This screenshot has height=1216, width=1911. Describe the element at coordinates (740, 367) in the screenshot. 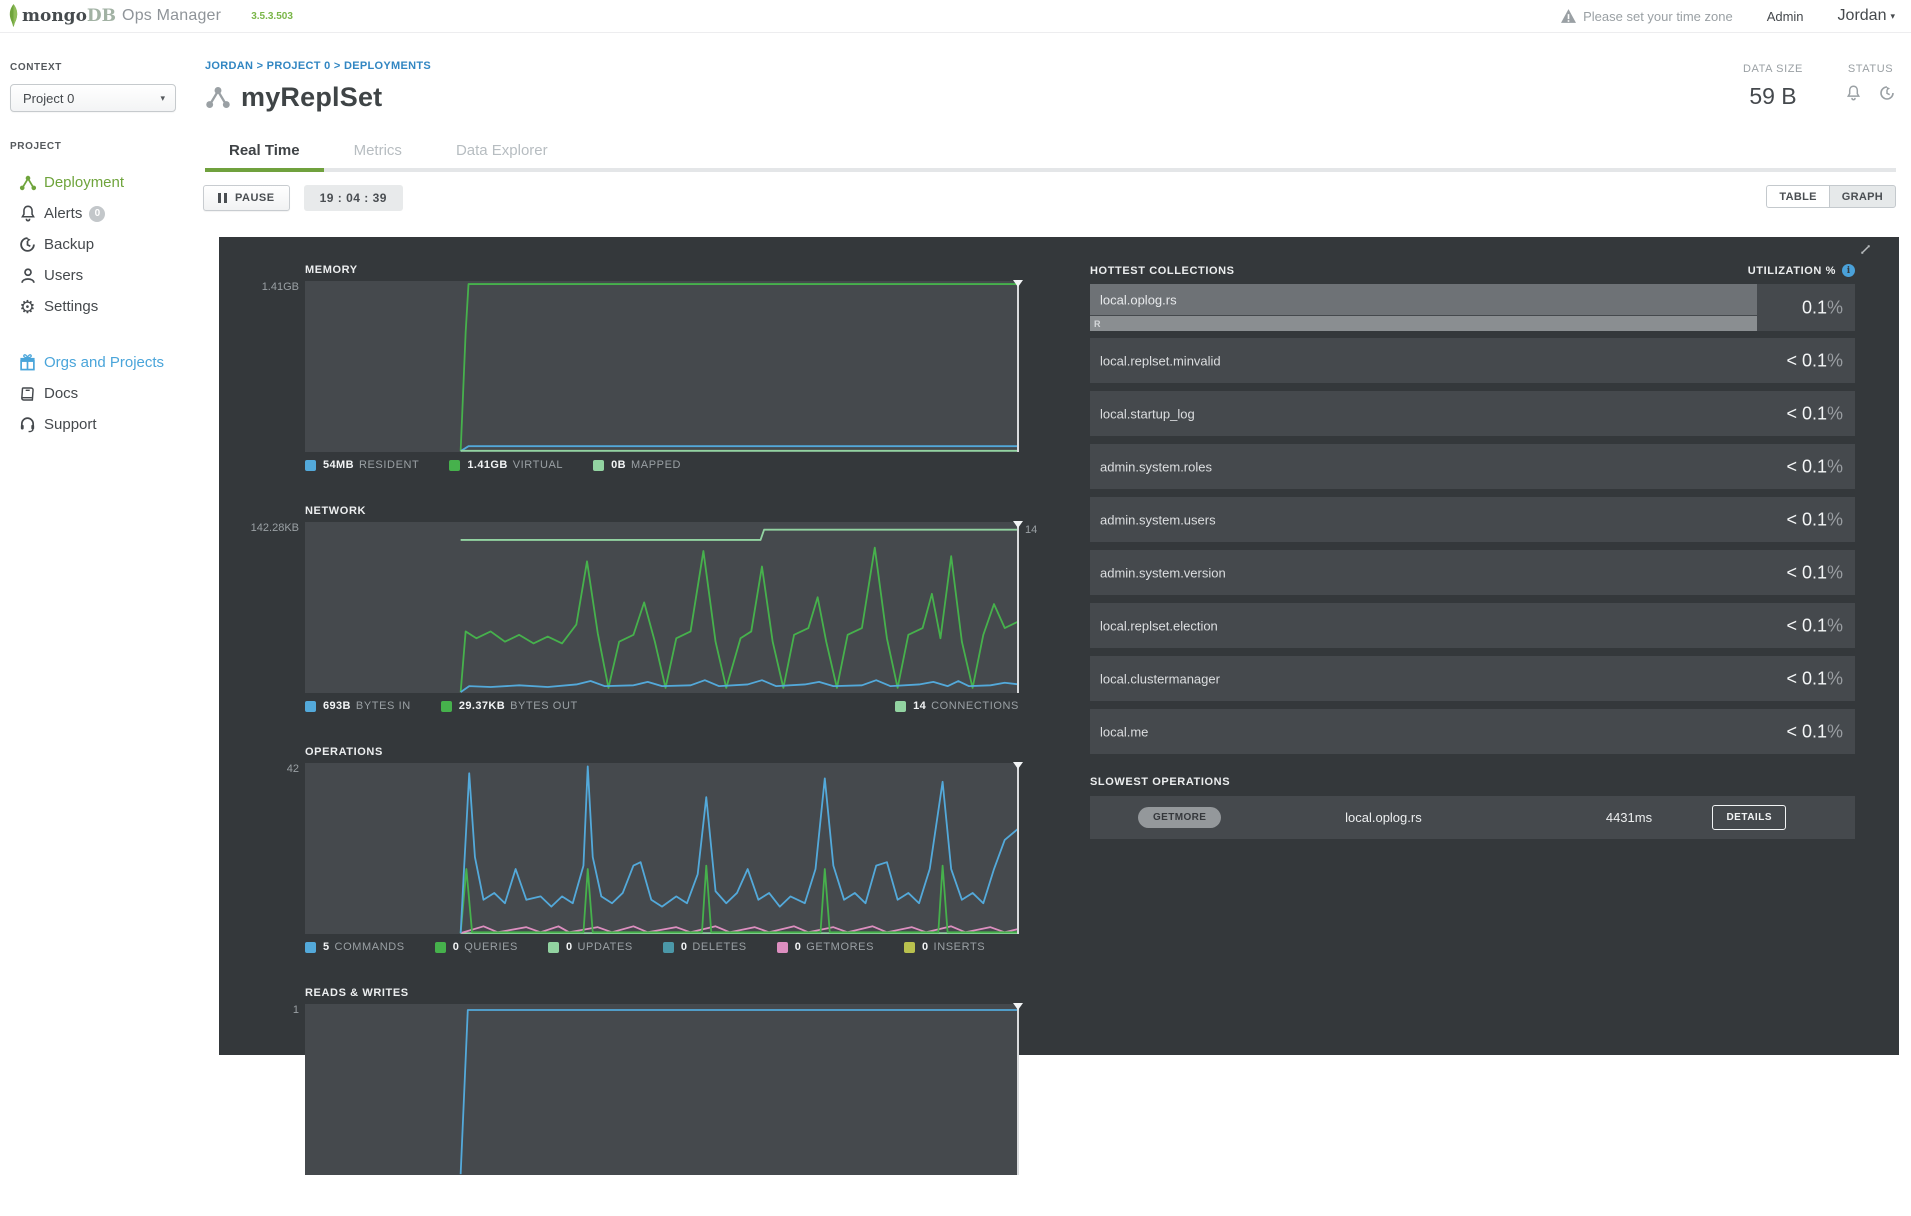

I see `series-virtual` at that location.